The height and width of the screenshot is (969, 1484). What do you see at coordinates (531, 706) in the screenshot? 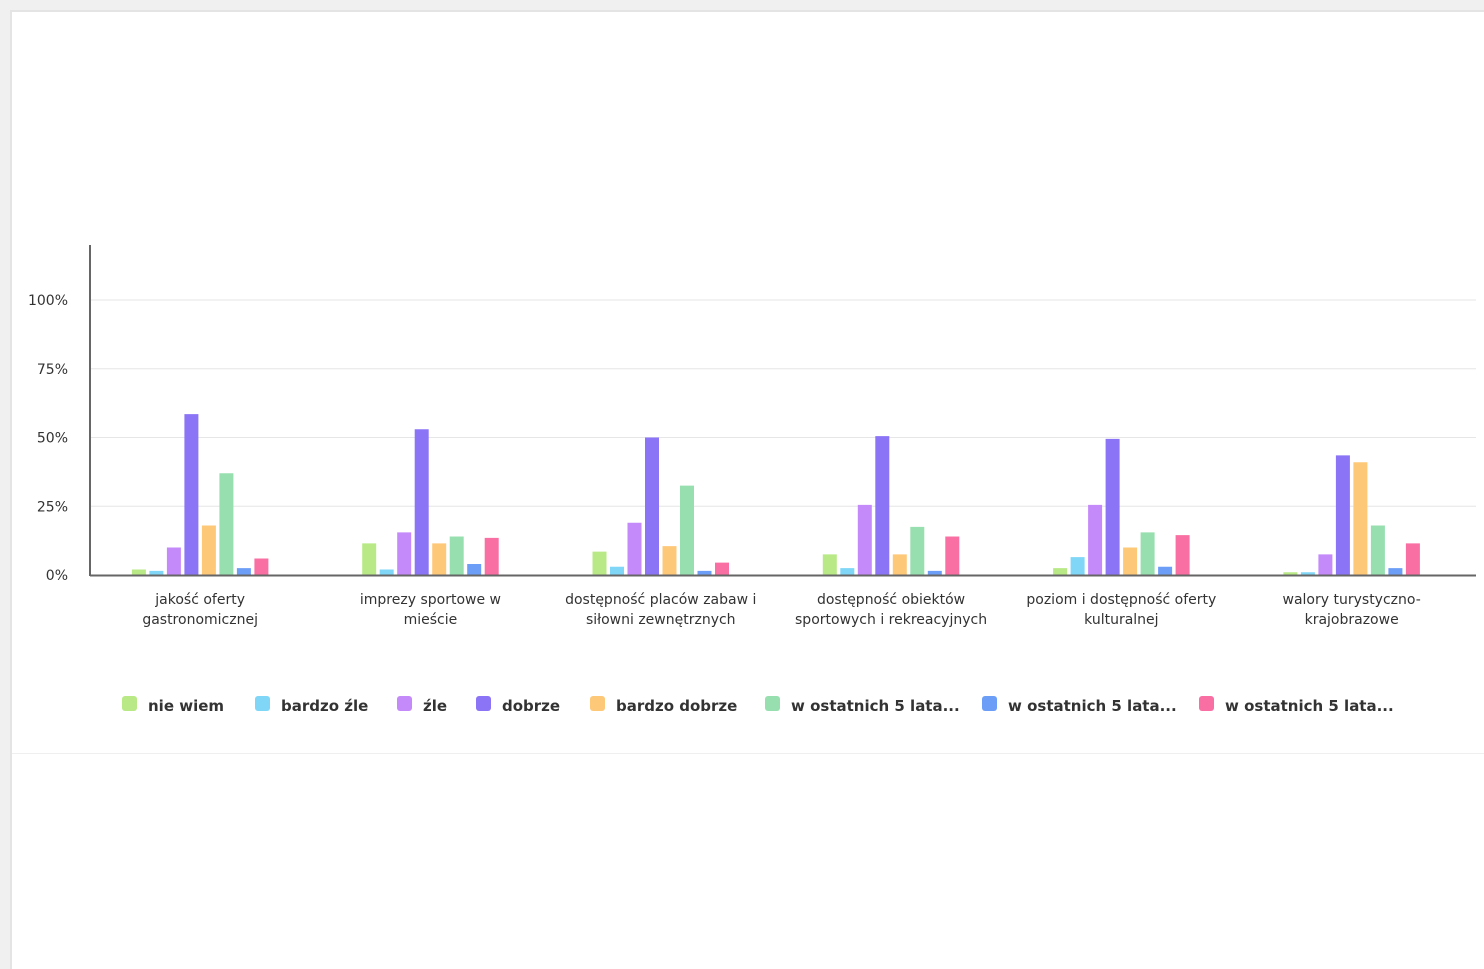
I see `legend-label: dobrze` at bounding box center [531, 706].